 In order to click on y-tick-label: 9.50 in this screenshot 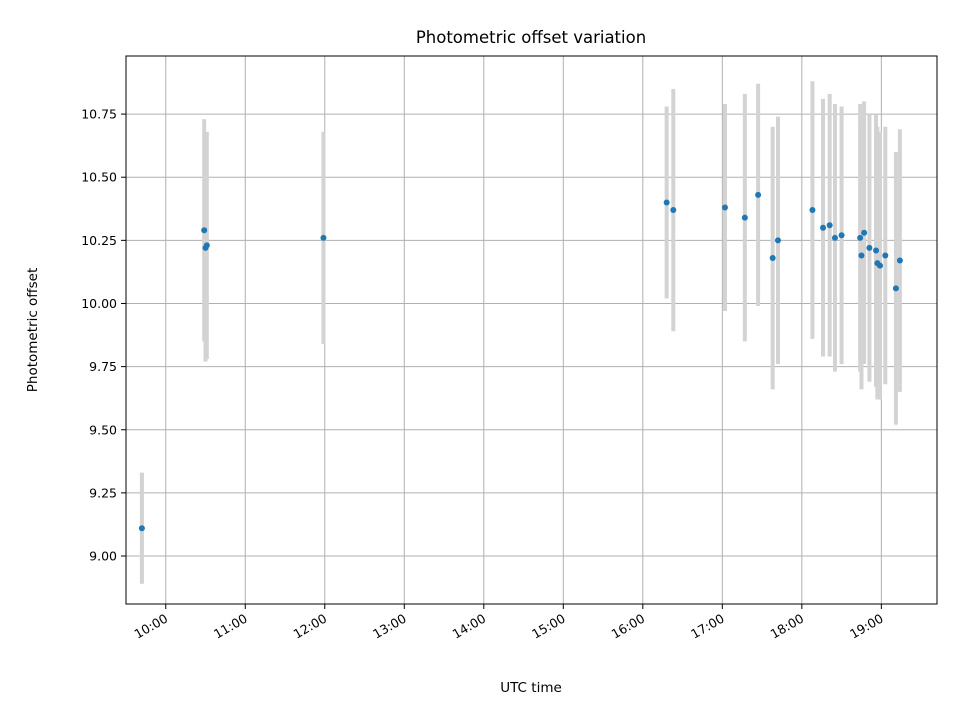, I will do `click(103, 429)`.